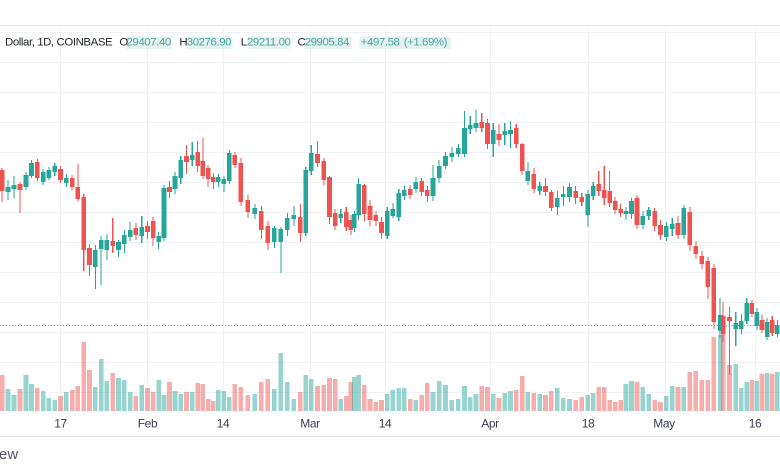 Image resolution: width=780 pixels, height=470 pixels. What do you see at coordinates (380, 43) in the screenshot?
I see `svg-text: +497.58` at bounding box center [380, 43].